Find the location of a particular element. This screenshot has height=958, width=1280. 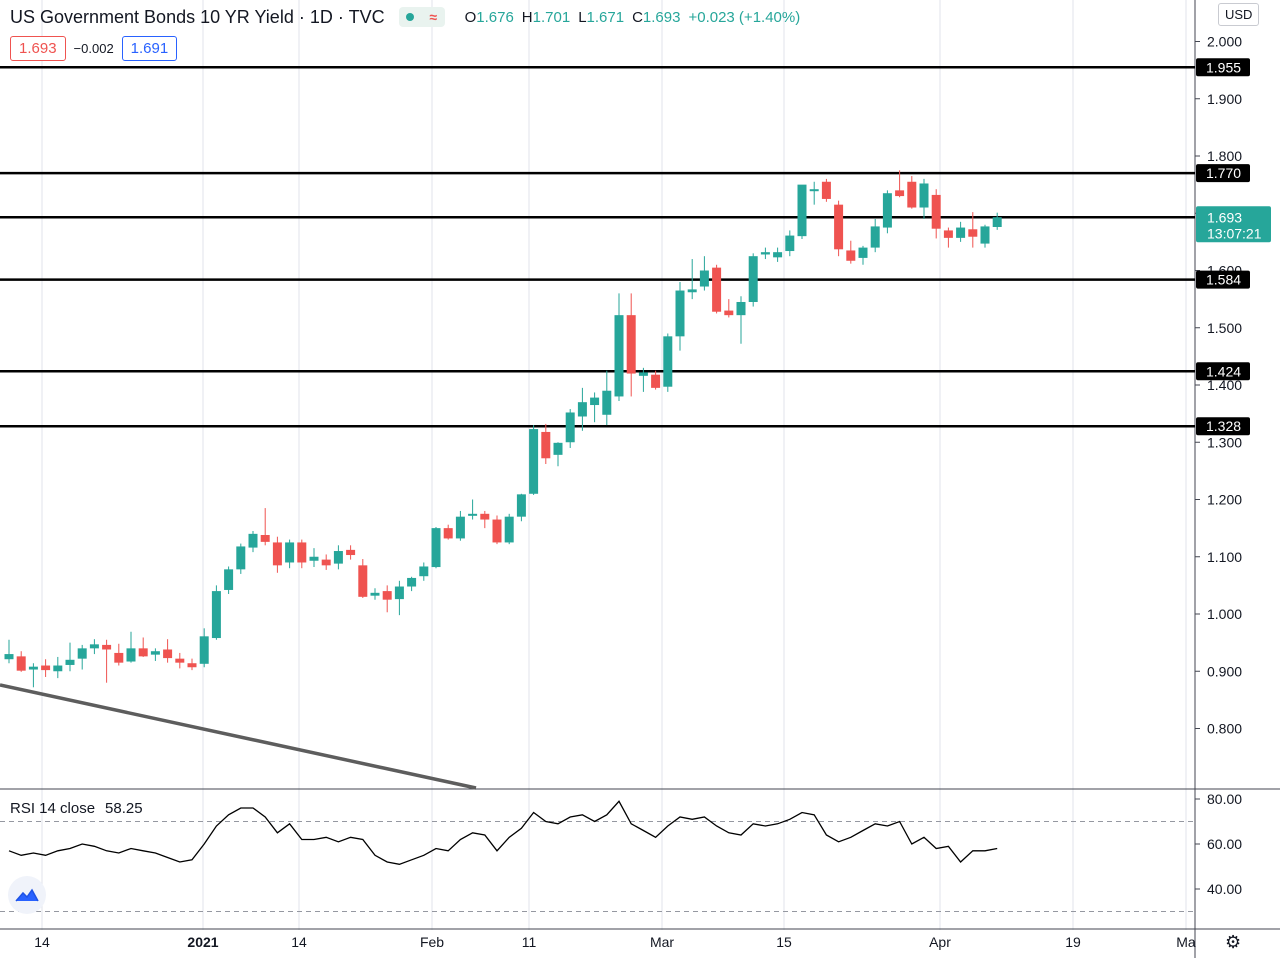

last-price-label is located at coordinates (1233, 224).